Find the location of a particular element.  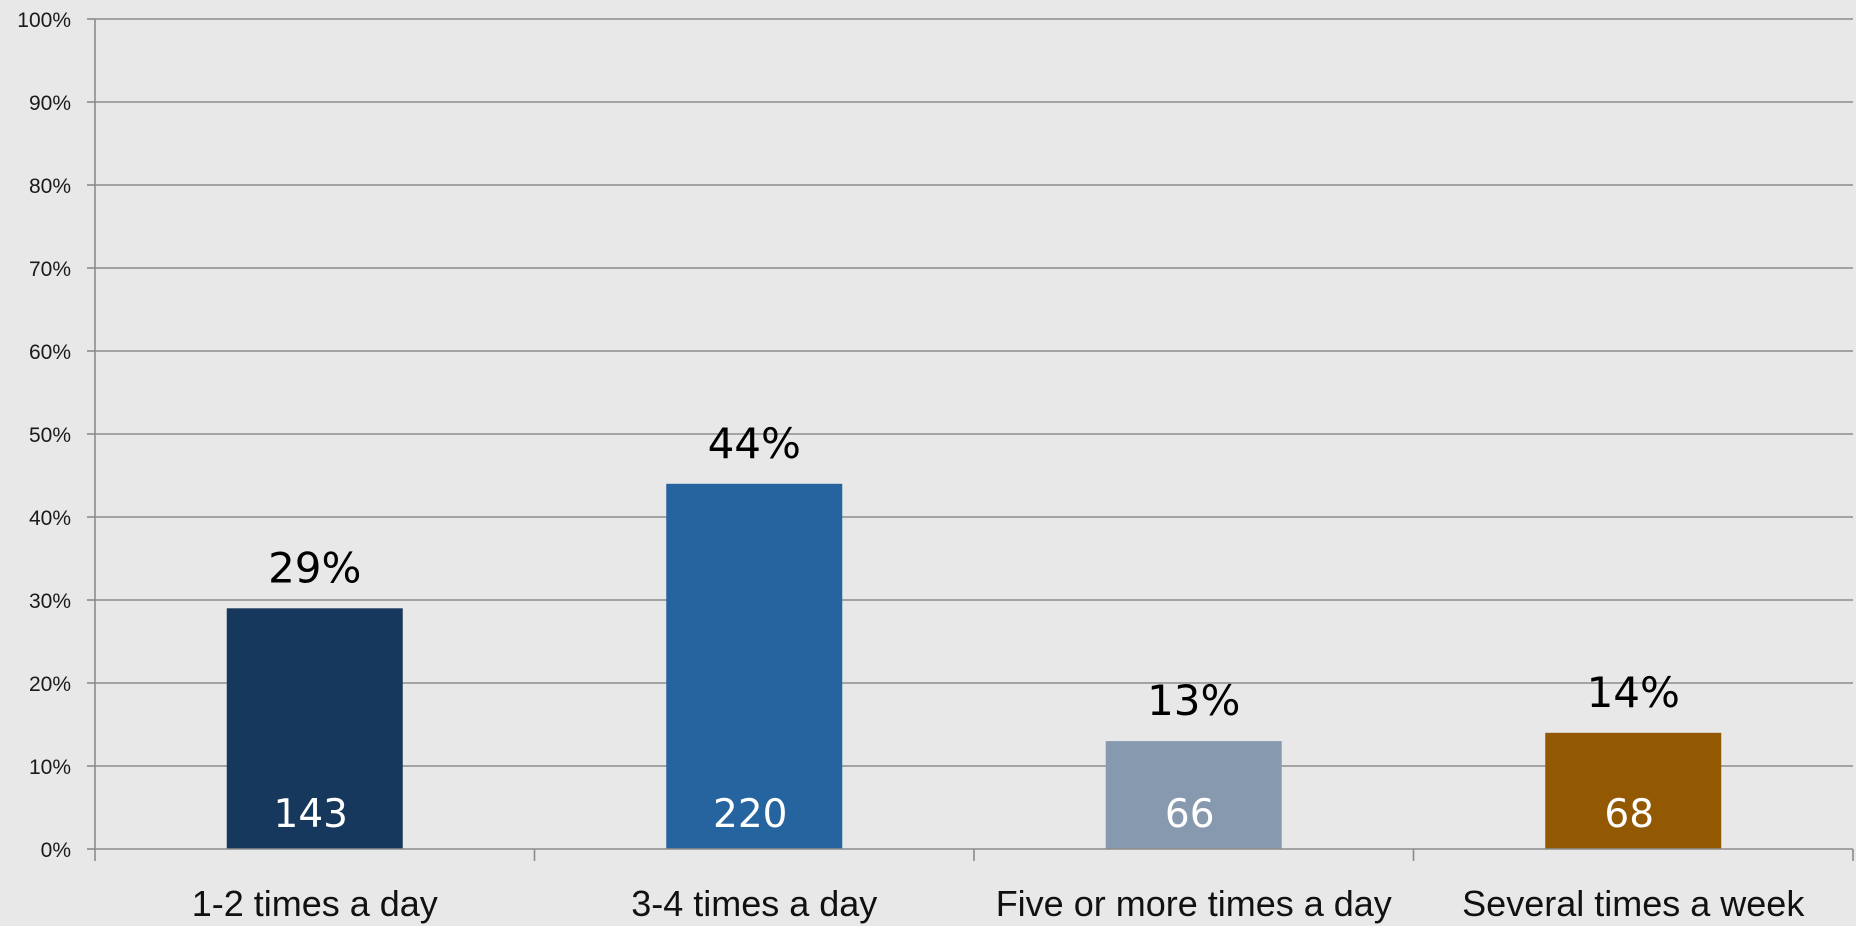

y-tick-label: 70% is located at coordinates (50, 269).